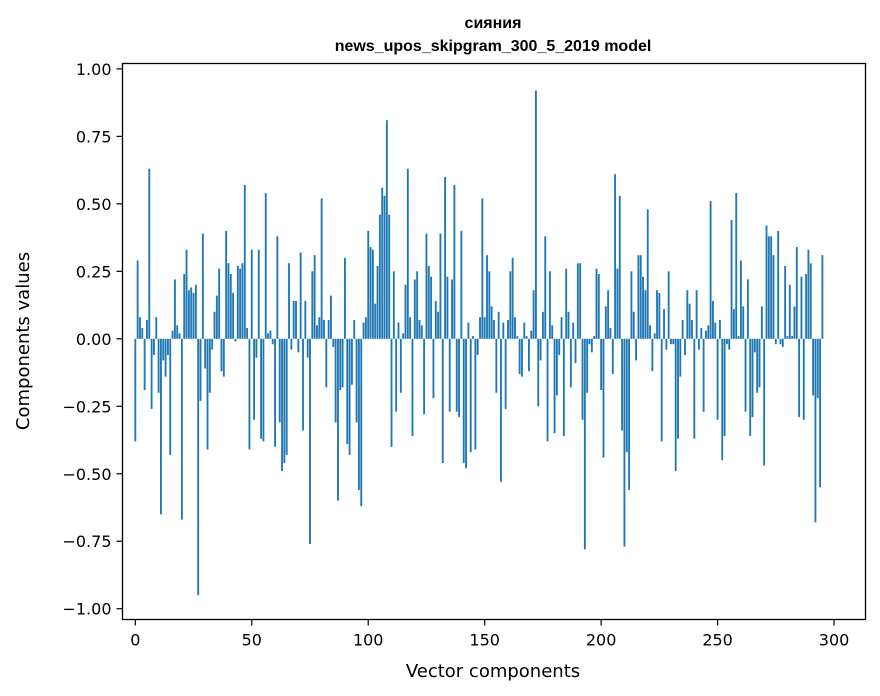 Image resolution: width=880 pixels, height=696 pixels. I want to click on x-tick-label: 250, so click(717, 640).